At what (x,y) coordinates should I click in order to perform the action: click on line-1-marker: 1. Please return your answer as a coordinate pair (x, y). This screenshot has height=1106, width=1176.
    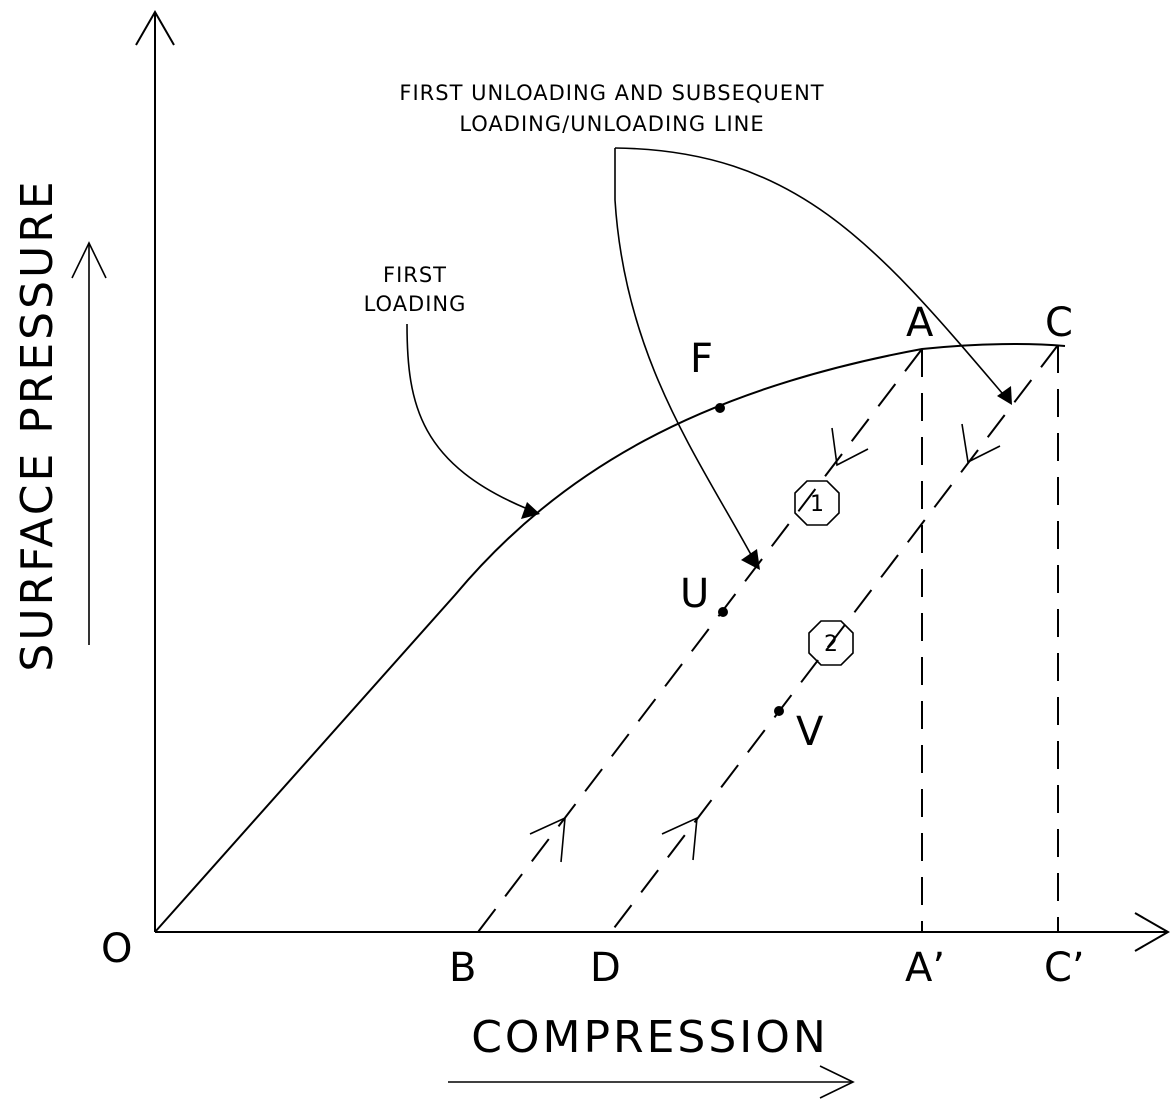
    Looking at the image, I should click on (817, 503).